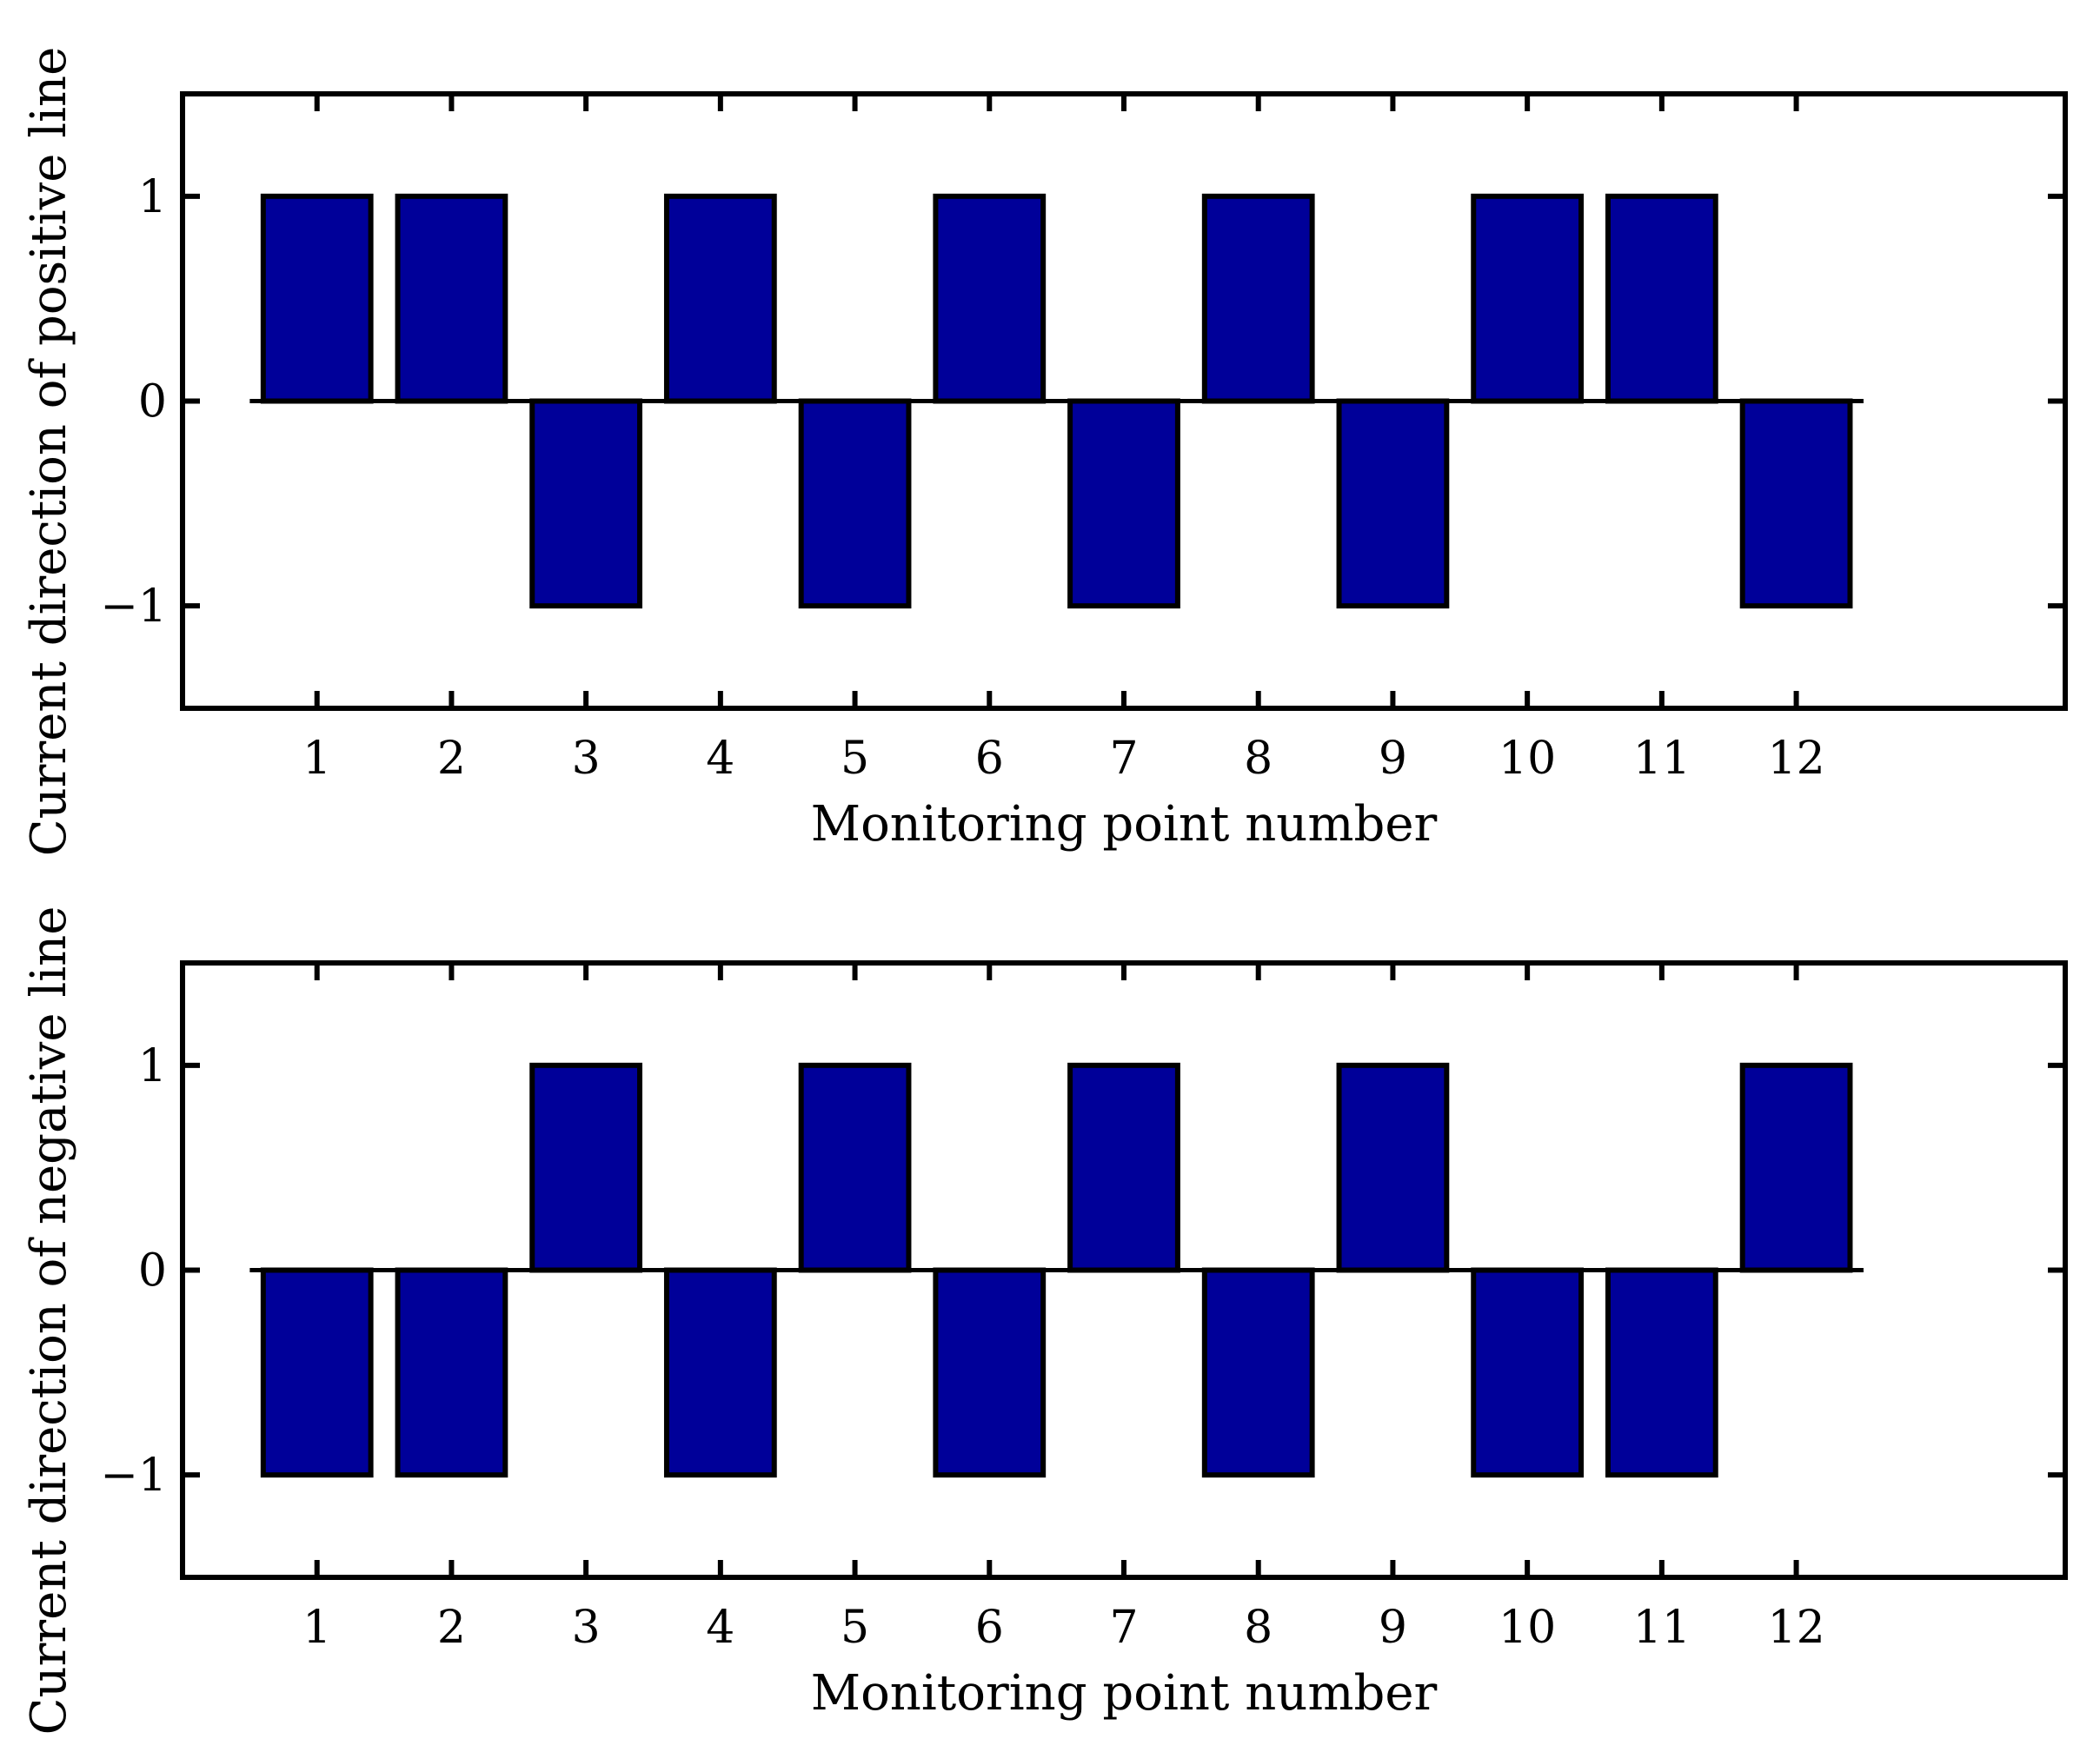 The width and height of the screenshot is (2100, 1739). I want to click on y-axis-title: Current direction of positive line, so click(49, 451).